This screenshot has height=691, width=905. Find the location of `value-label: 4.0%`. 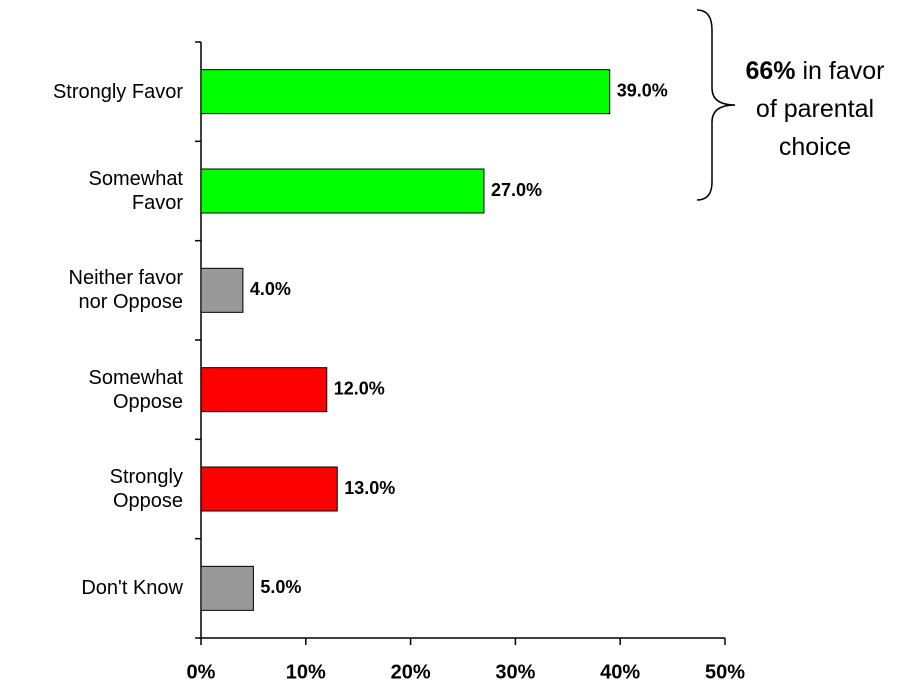

value-label: 4.0% is located at coordinates (270, 289).